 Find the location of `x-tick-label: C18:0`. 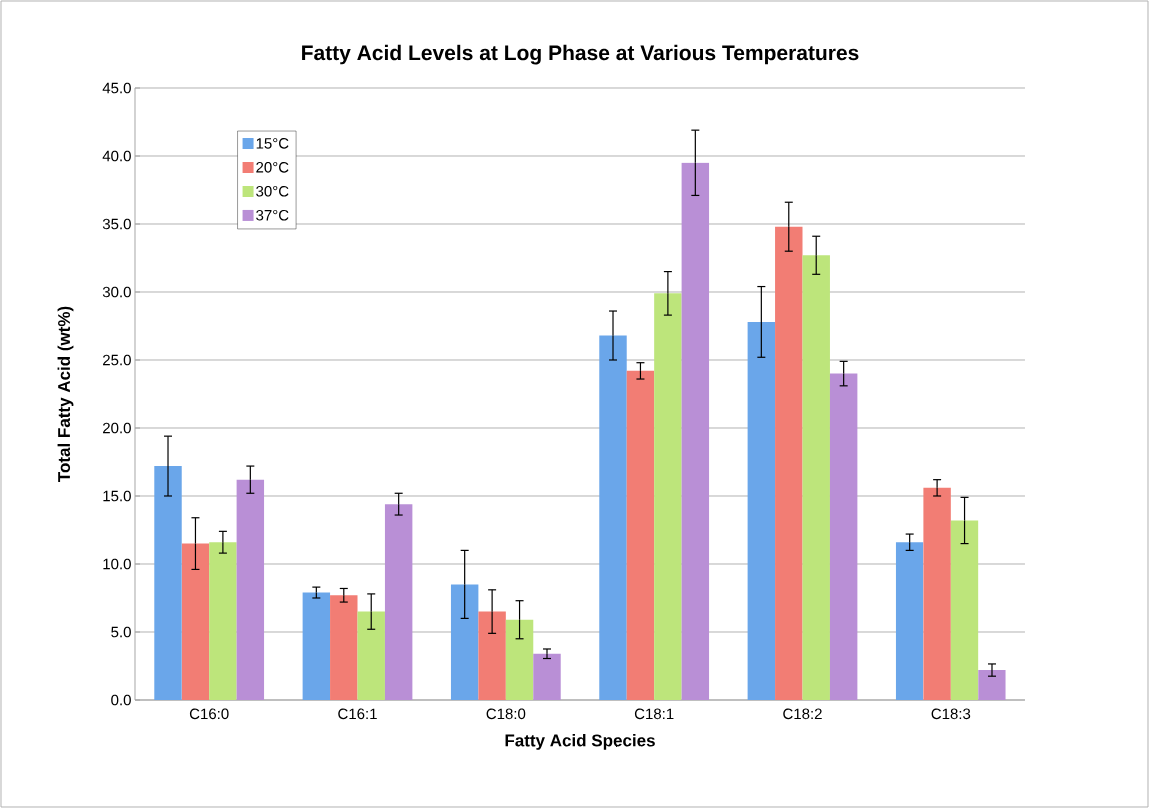

x-tick-label: C18:0 is located at coordinates (506, 714).